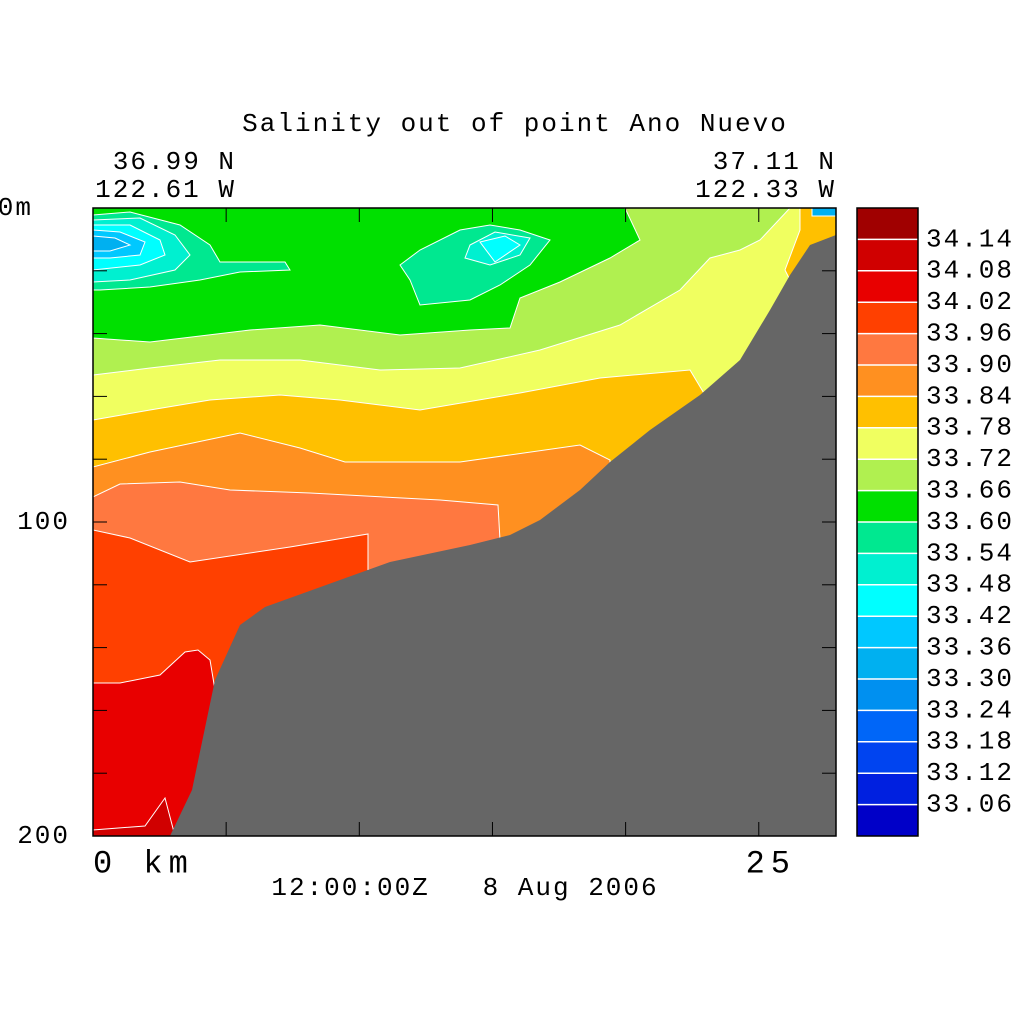  Describe the element at coordinates (970, 302) in the screenshot. I see `colorbar-label: 34.02` at that location.